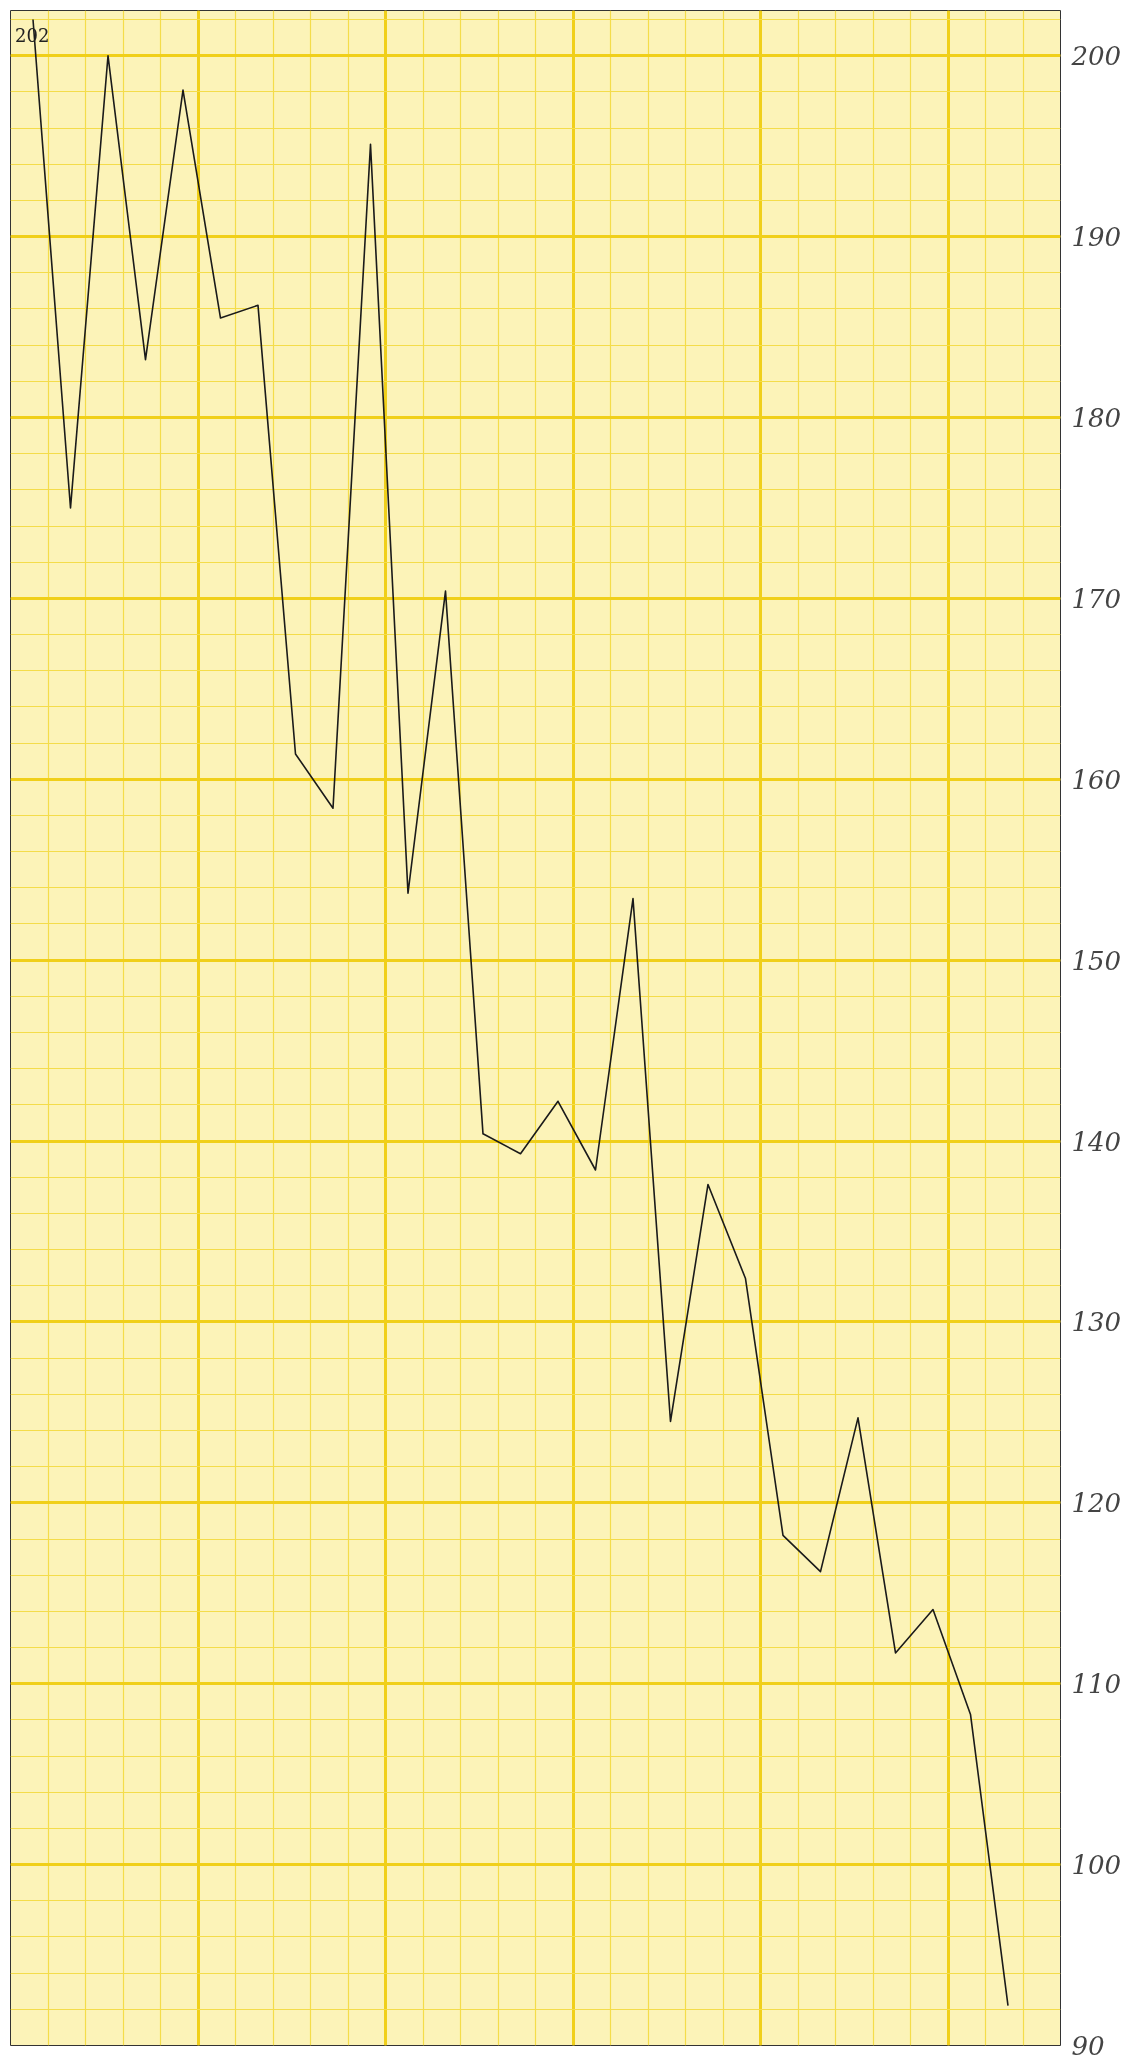 The image size is (1138, 2071). I want to click on y-tick-label: 170, so click(1096, 598).